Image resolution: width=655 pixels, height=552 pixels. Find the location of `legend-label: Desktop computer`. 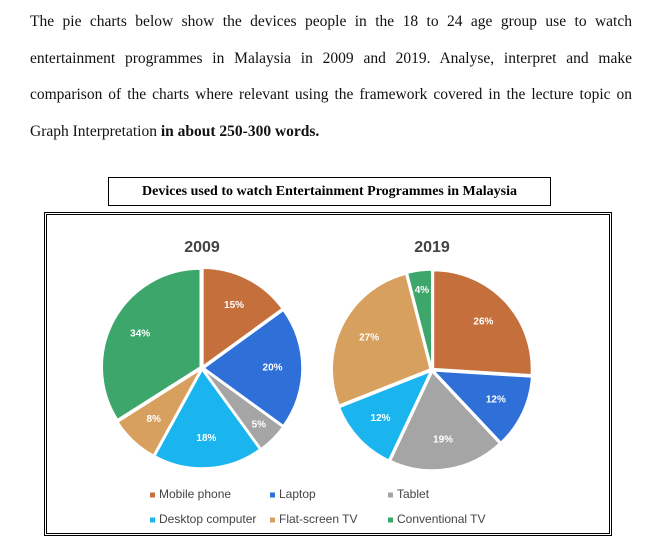

legend-label: Desktop computer is located at coordinates (207, 519).